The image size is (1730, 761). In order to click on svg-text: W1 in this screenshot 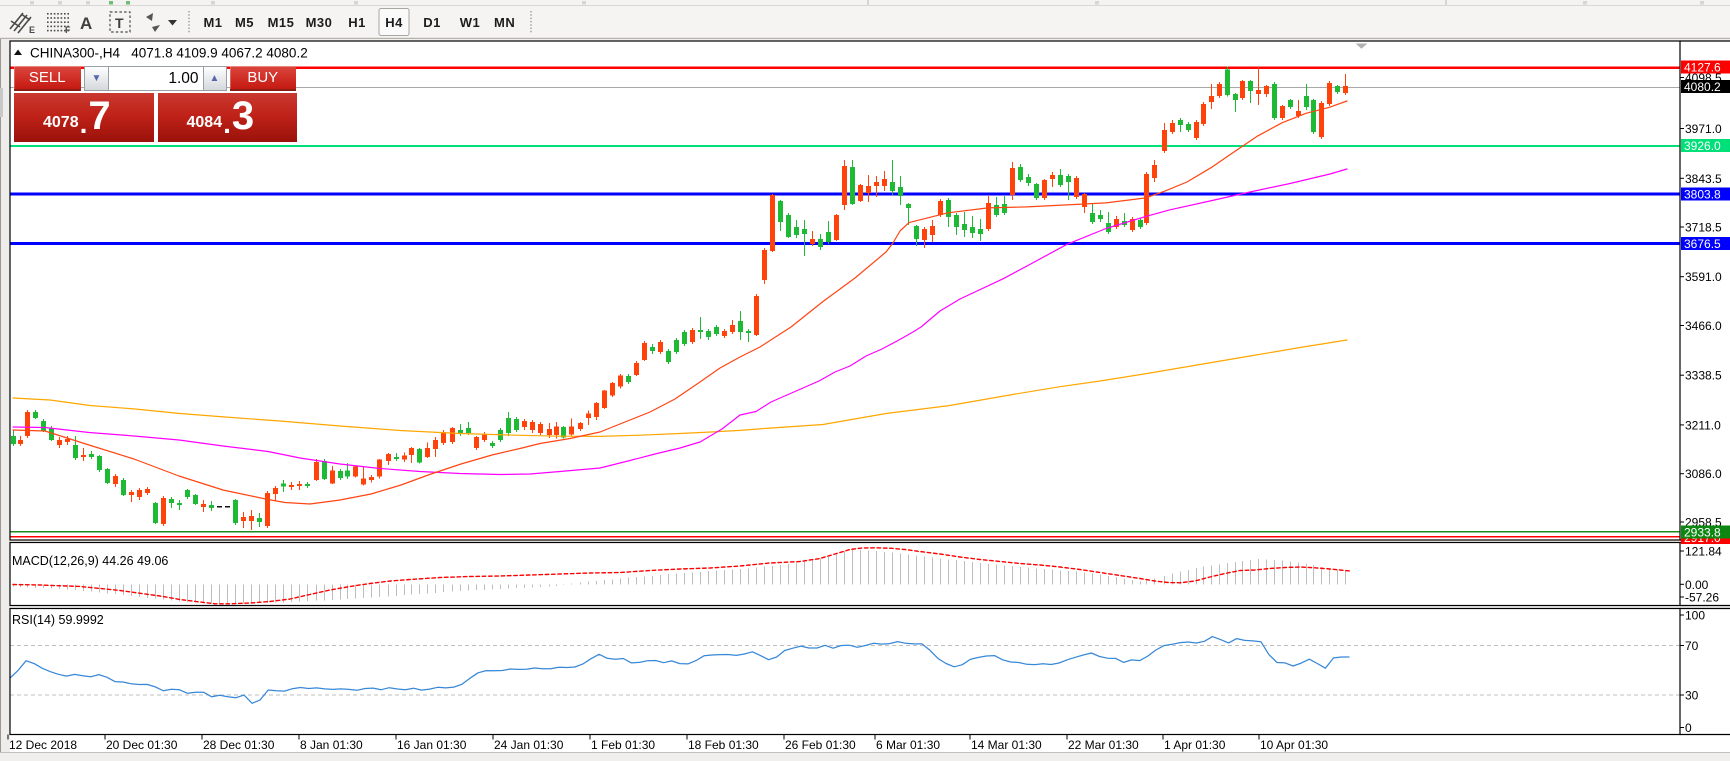, I will do `click(470, 22)`.